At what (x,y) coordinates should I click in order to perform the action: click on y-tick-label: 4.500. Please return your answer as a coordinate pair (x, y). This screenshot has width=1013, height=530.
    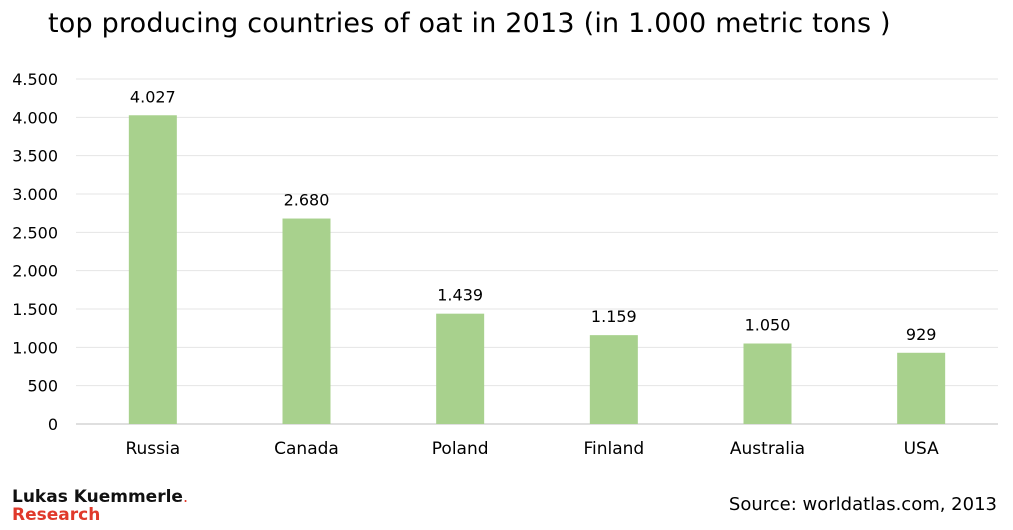
    Looking at the image, I should click on (35, 79).